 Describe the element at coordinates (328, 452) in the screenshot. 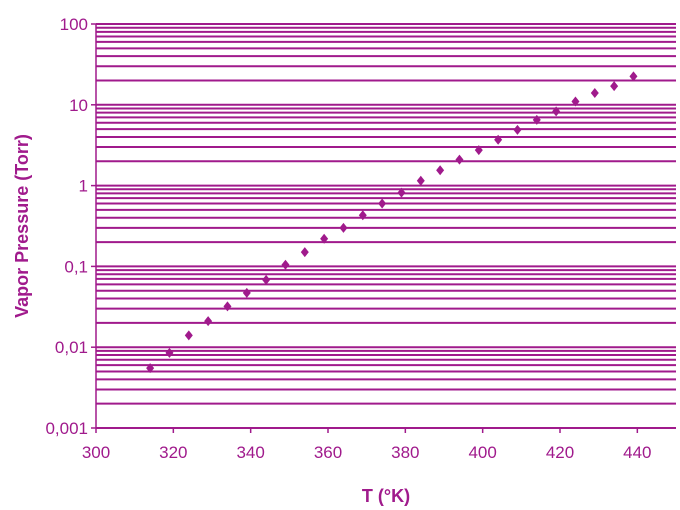

I see `x-tick-label: 360` at that location.